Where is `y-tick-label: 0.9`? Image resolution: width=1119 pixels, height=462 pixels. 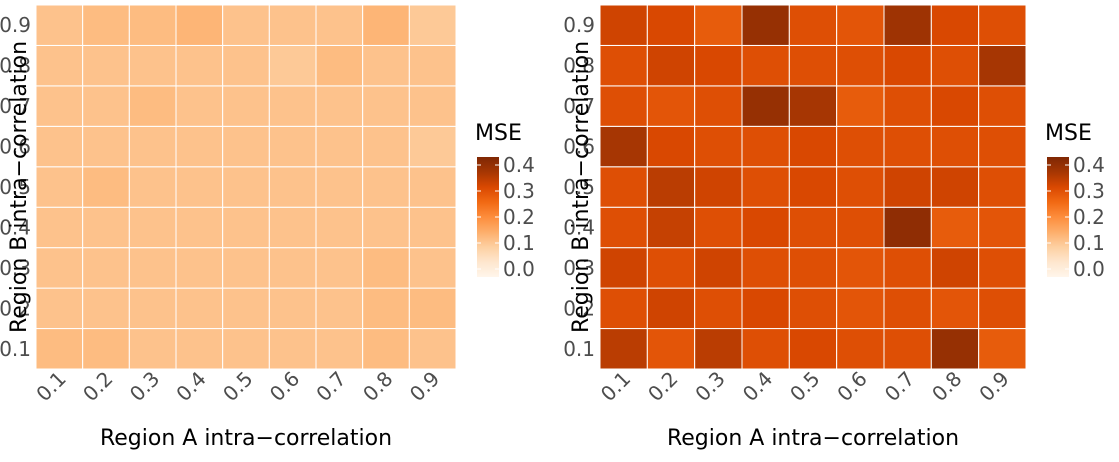 y-tick-label: 0.9 is located at coordinates (579, 25).